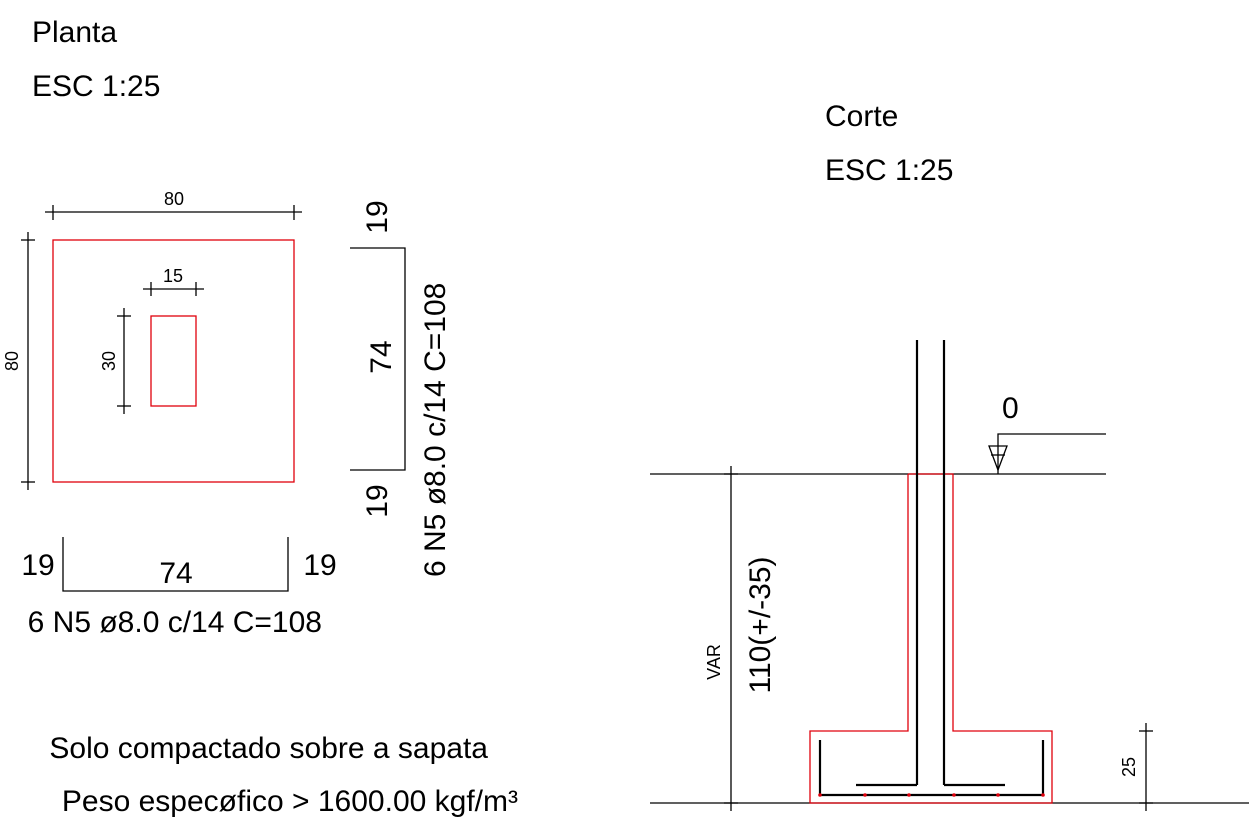 The image size is (1249, 839). I want to click on section-footing-height-value: 25, so click(1129, 767).